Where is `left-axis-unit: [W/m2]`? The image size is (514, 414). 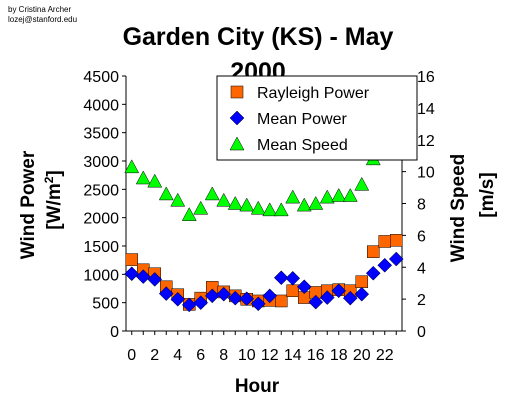 left-axis-unit: [W/m2] is located at coordinates (53, 199).